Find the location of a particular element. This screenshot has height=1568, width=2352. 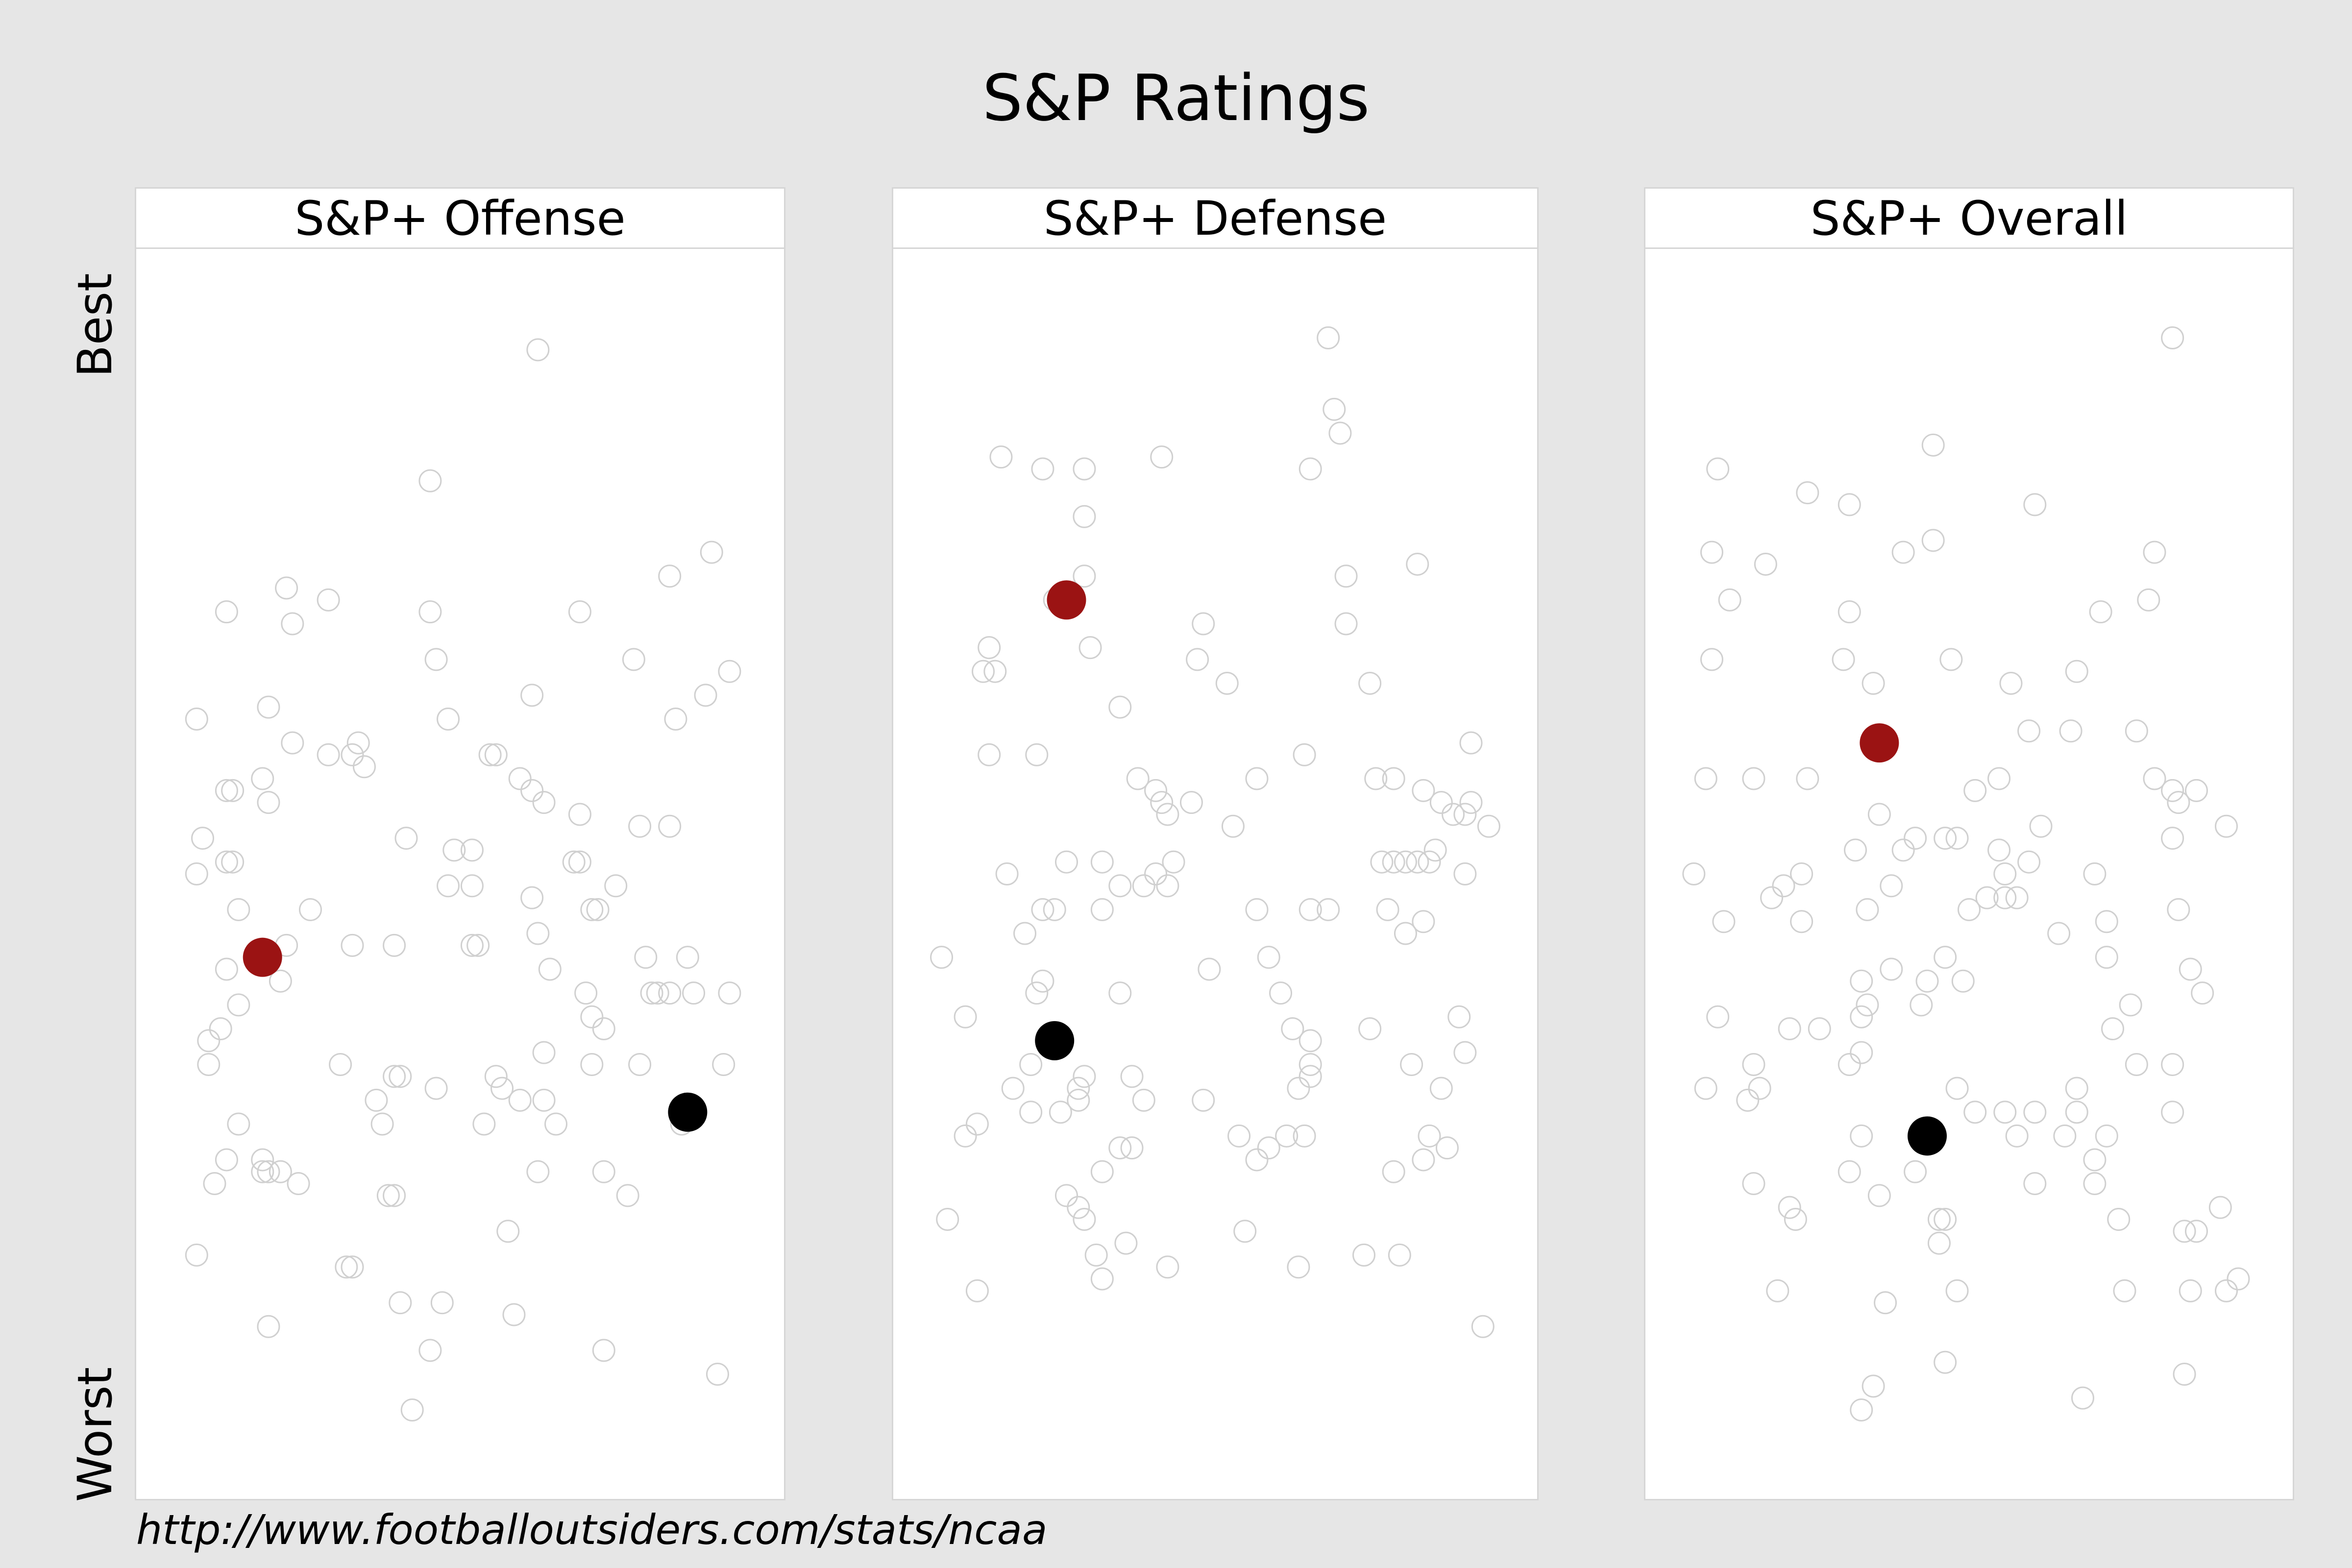

overall-highlight-black-point is located at coordinates (1927, 1136).